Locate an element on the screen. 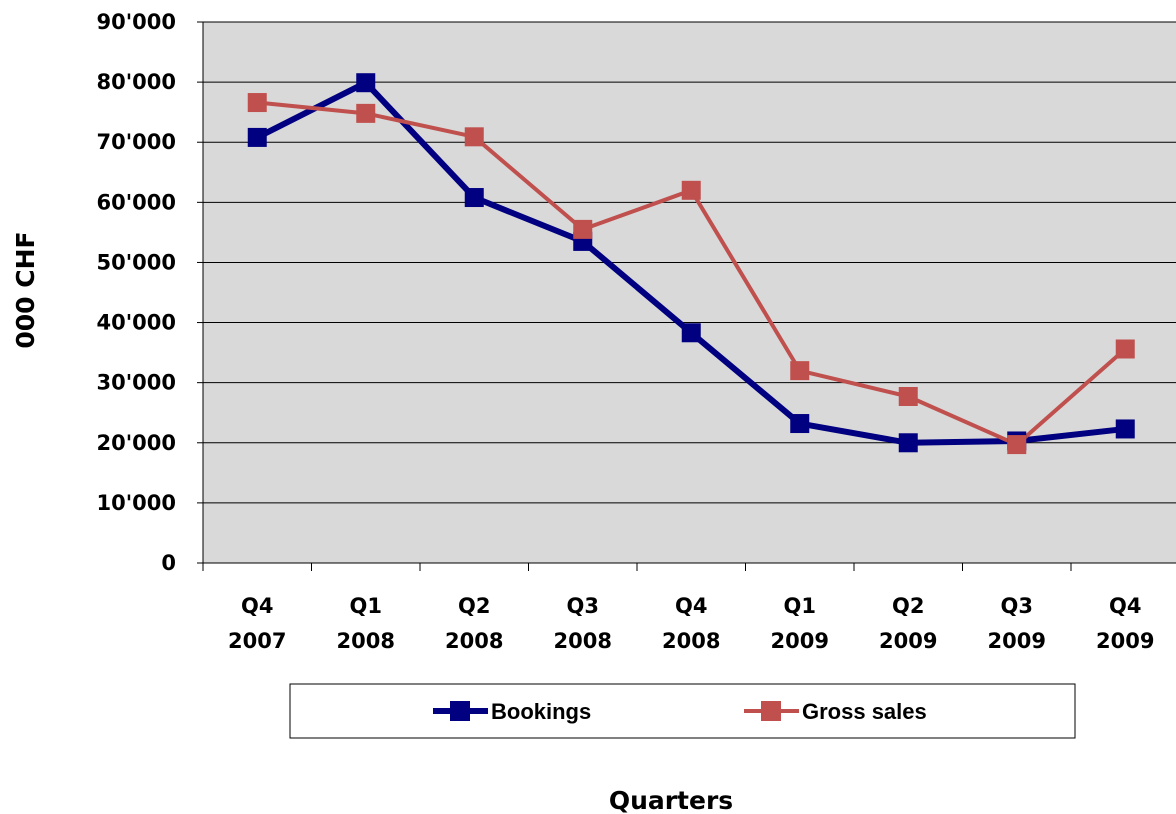  x-tick-label: Q3 2009 is located at coordinates (1017, 623).